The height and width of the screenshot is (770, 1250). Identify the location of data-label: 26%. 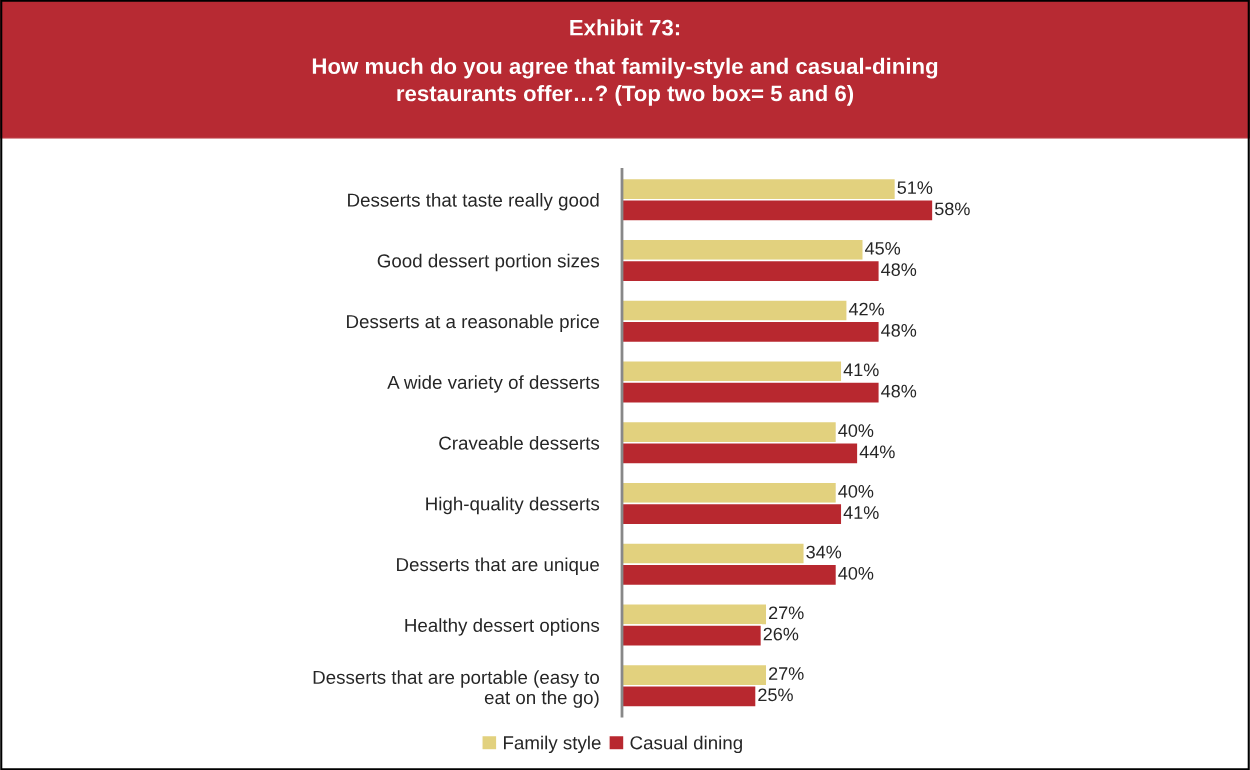
(781, 634).